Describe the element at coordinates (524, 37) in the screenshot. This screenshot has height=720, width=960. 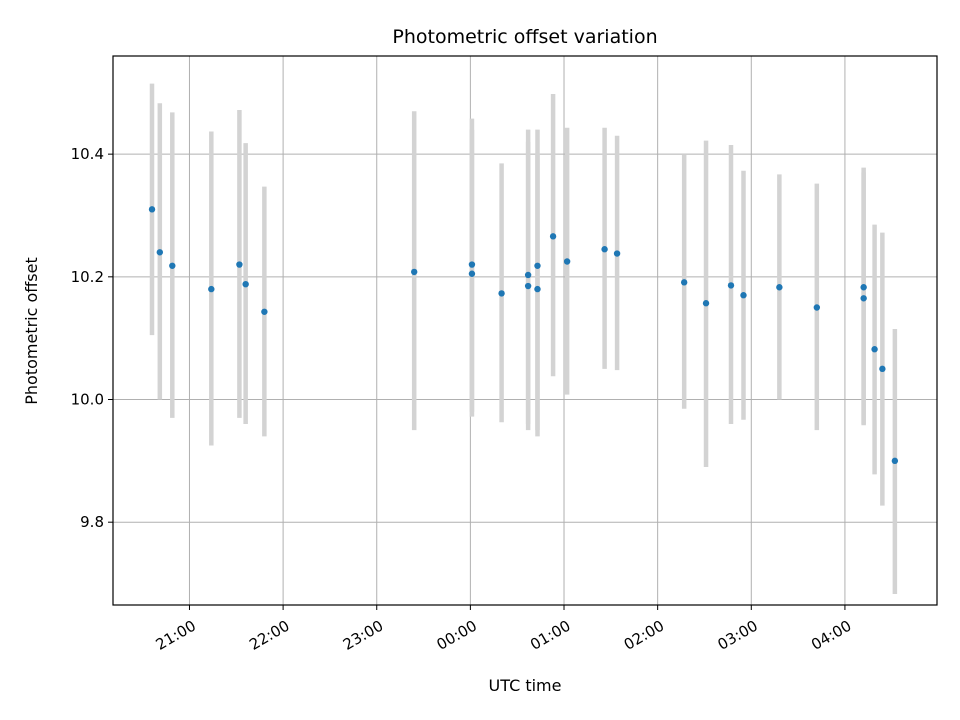
I see `chart-title: Photometric offset variation` at that location.